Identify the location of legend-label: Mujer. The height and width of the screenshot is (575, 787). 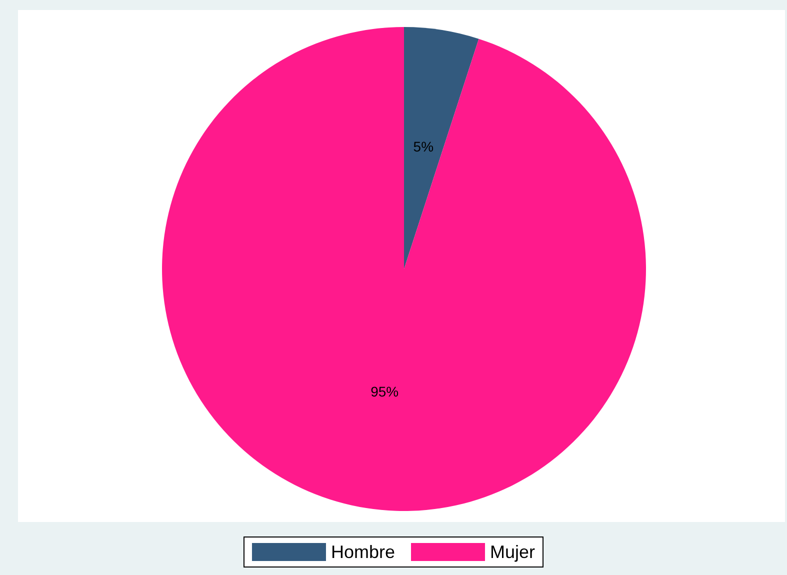
(513, 552).